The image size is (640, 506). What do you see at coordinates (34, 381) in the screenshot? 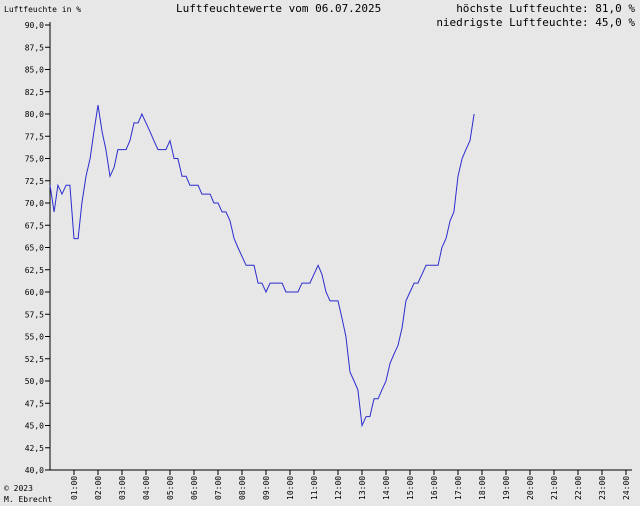
I see `y-tick-label: 50,0` at bounding box center [34, 381].